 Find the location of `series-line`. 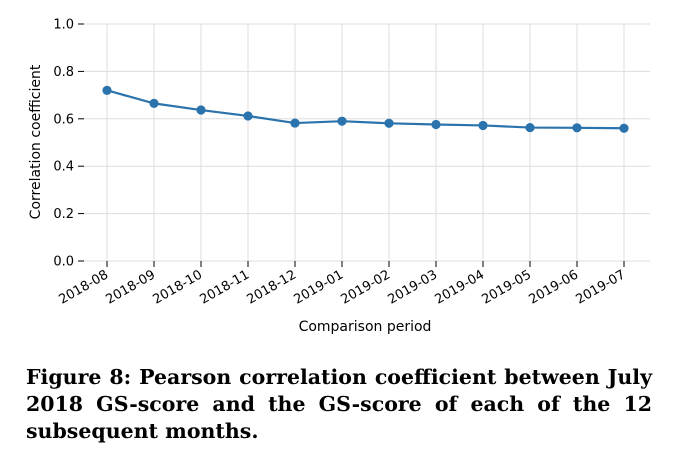

series-line is located at coordinates (365, 109).